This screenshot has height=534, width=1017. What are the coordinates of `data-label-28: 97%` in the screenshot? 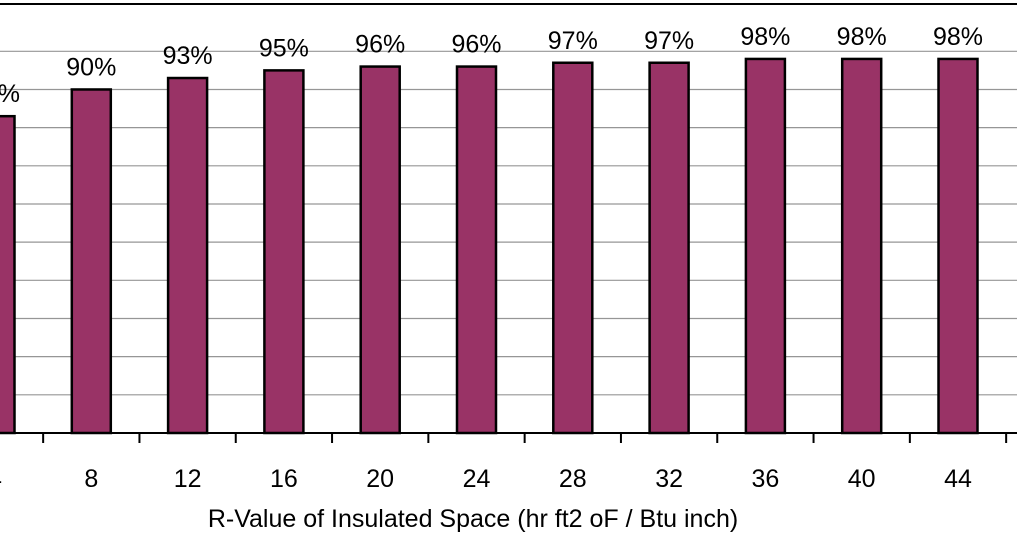 It's located at (573, 41).